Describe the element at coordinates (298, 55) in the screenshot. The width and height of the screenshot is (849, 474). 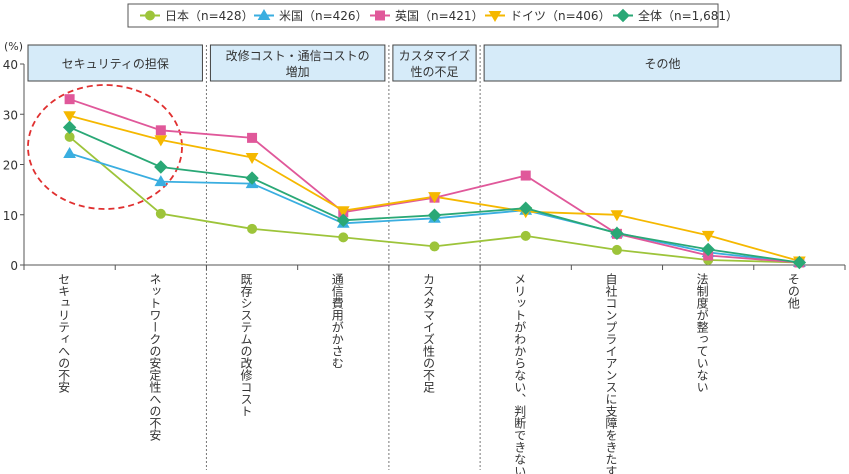
I see `group-label: 改修コスト・通信コストの` at that location.